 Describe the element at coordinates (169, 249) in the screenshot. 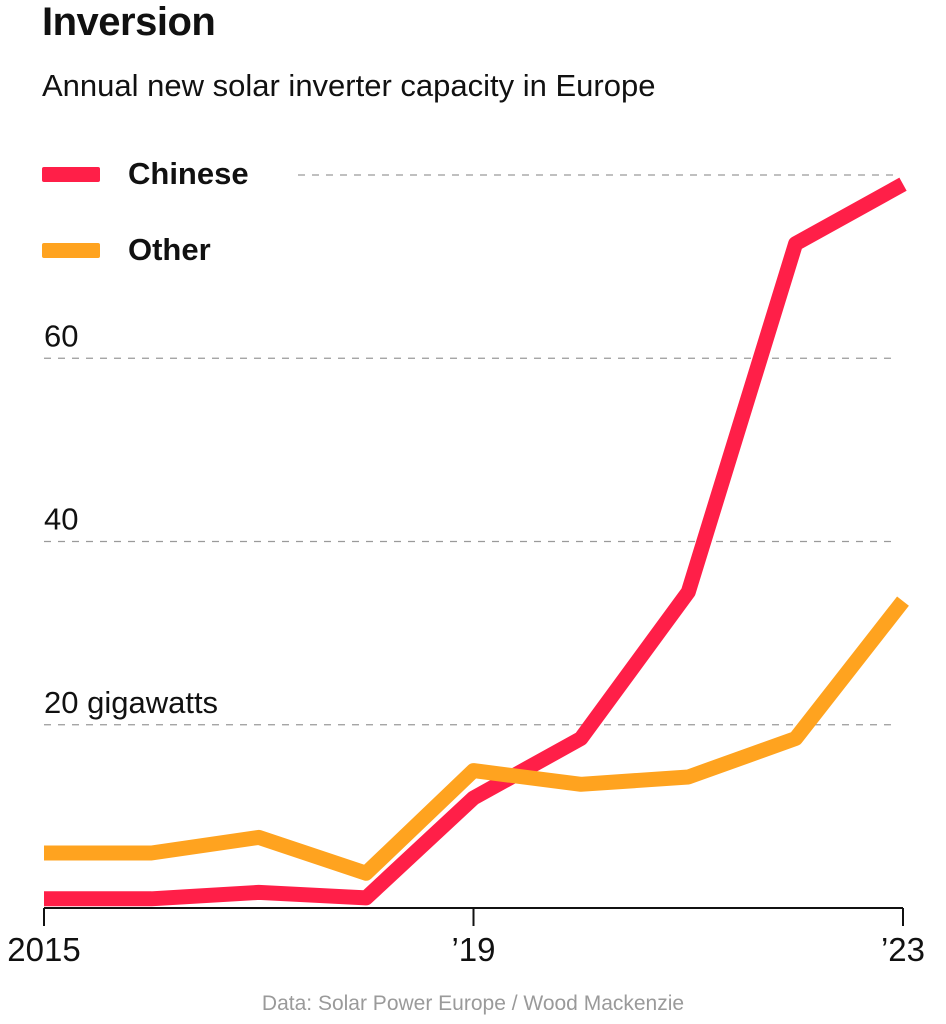

I see `legend-label-other: Other` at that location.